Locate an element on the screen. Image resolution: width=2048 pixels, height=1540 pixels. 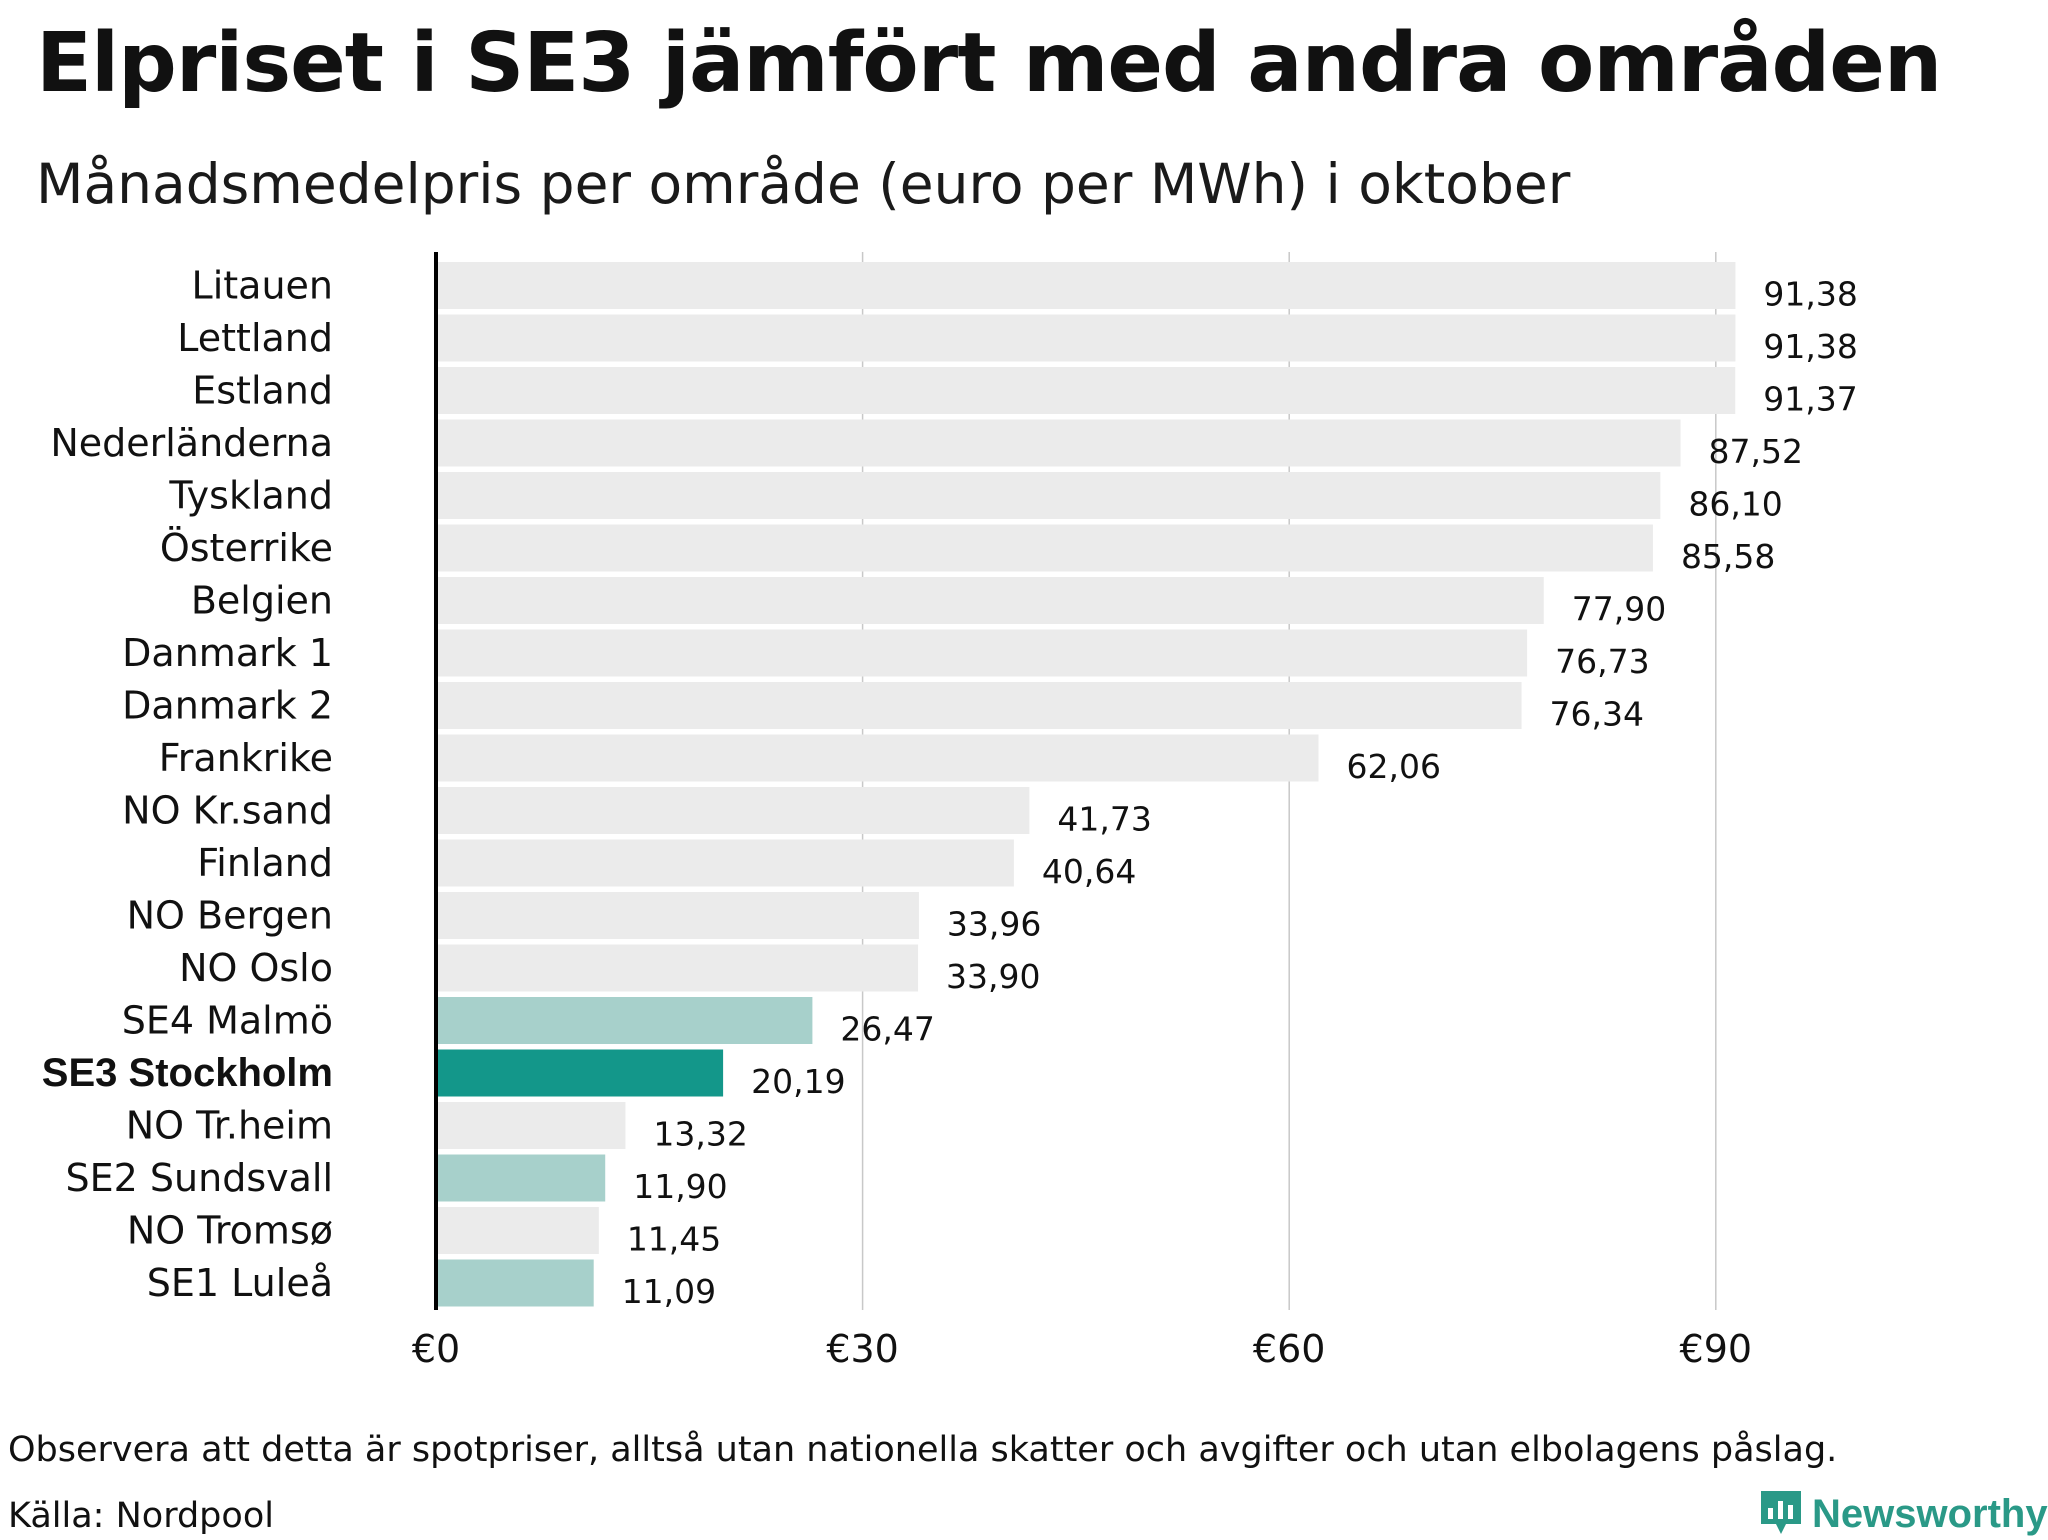
category-label-11: Finland is located at coordinates (265, 863).